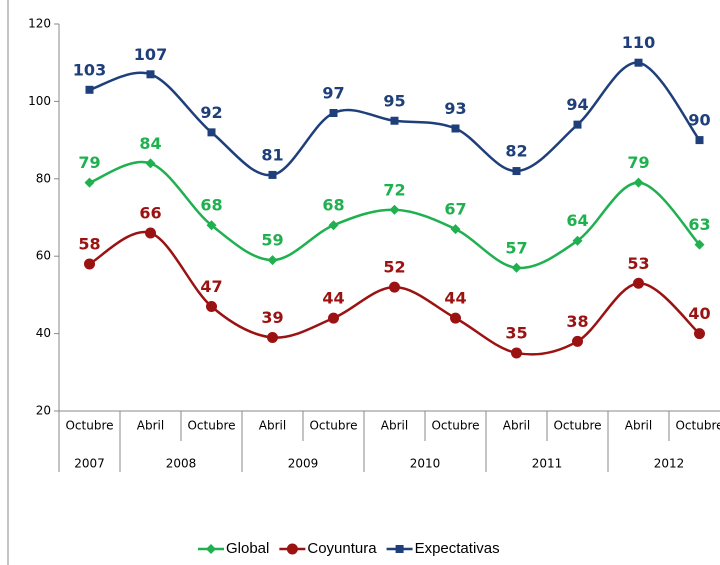  I want to click on year-label: 2011, so click(547, 464).